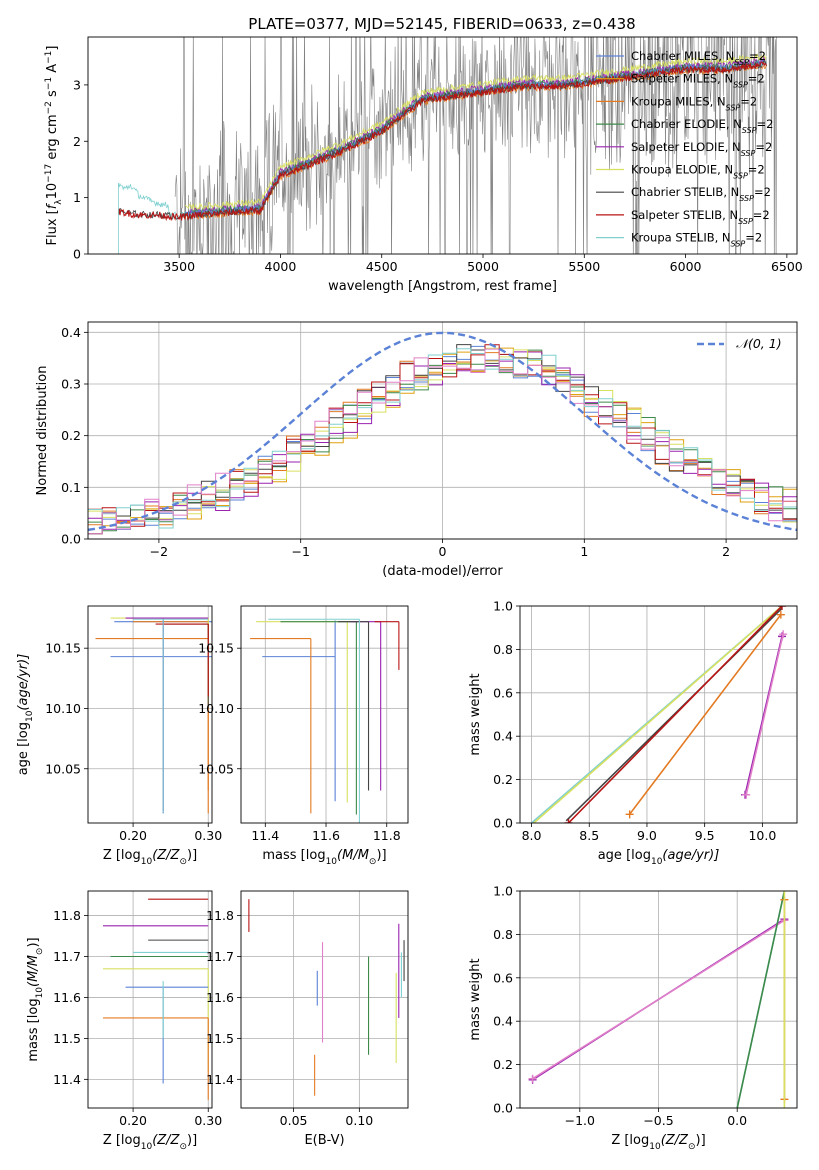 The image size is (819, 1170). Describe the element at coordinates (216, 708) in the screenshot. I see `y-tick-label: 10.10` at that location.